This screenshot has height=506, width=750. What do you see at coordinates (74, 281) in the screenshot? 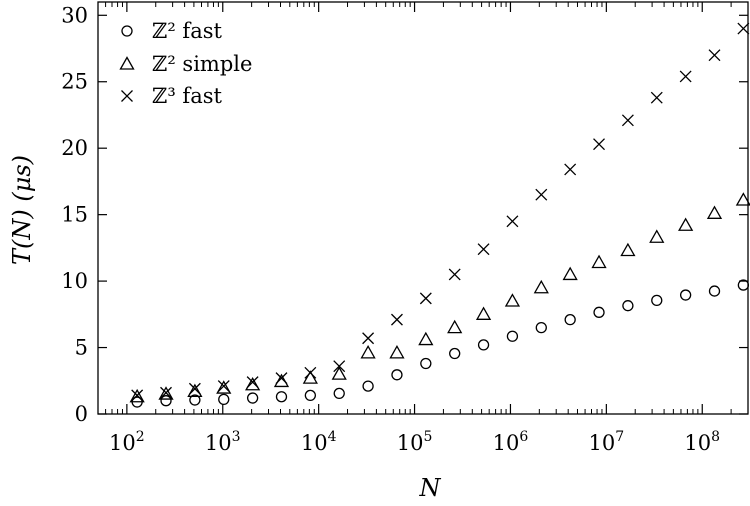
I see `y-tick-label: 10` at bounding box center [74, 281].